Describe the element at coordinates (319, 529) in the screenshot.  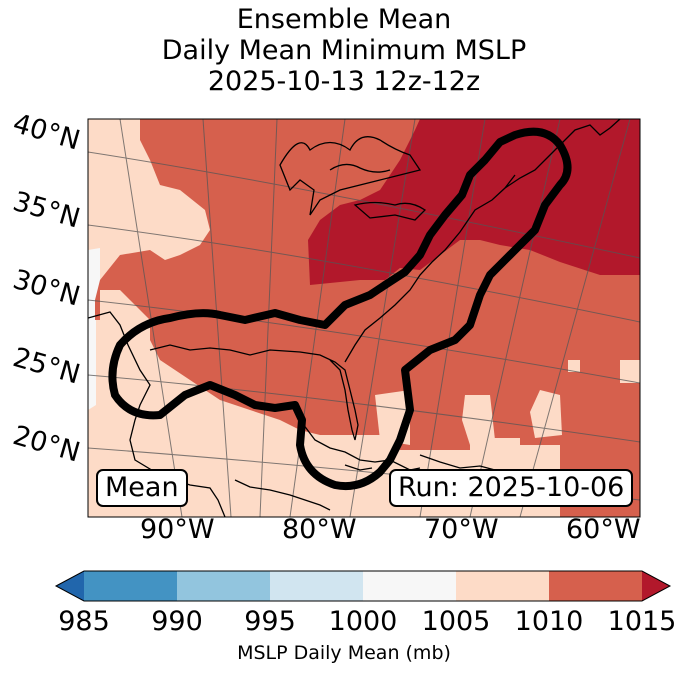
I see `lon-label-80w: 80°W` at that location.